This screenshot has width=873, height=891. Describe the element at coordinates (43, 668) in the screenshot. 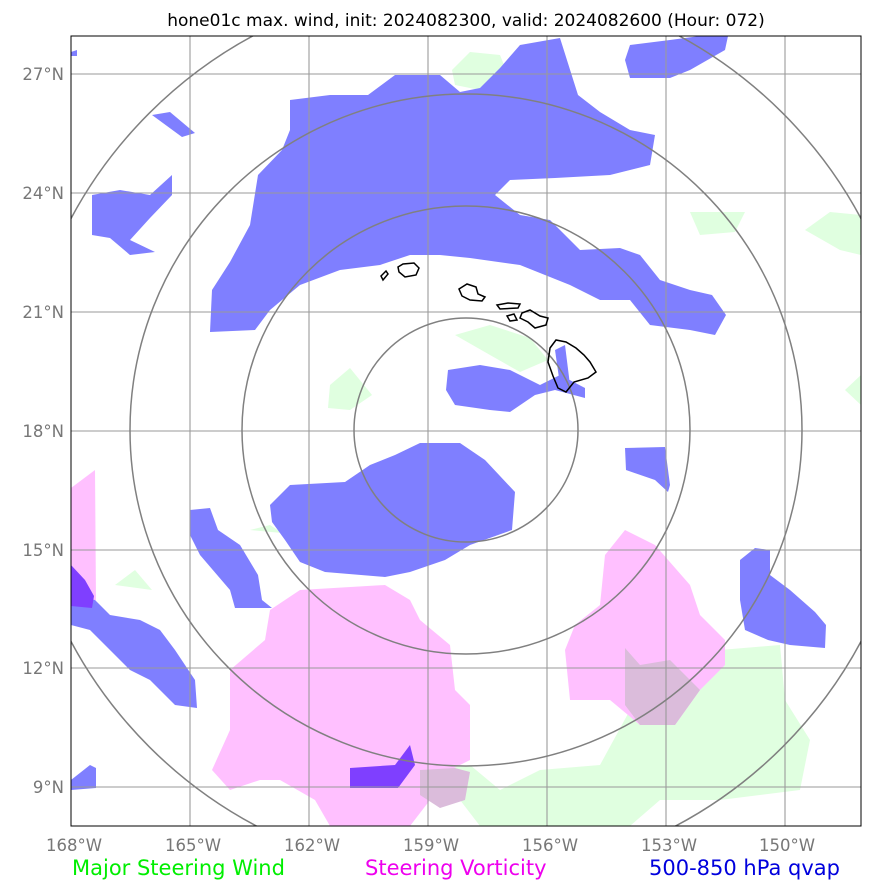

I see `y-tick-label: 12°N` at that location.